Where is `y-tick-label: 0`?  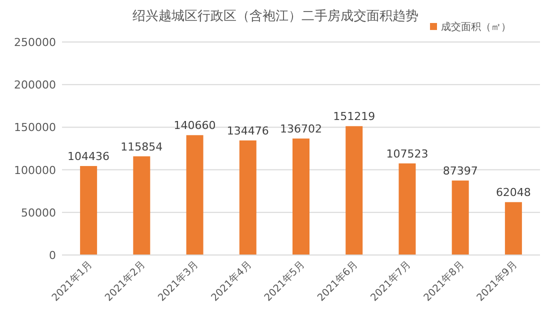
y-tick-label: 0 is located at coordinates (52, 255).